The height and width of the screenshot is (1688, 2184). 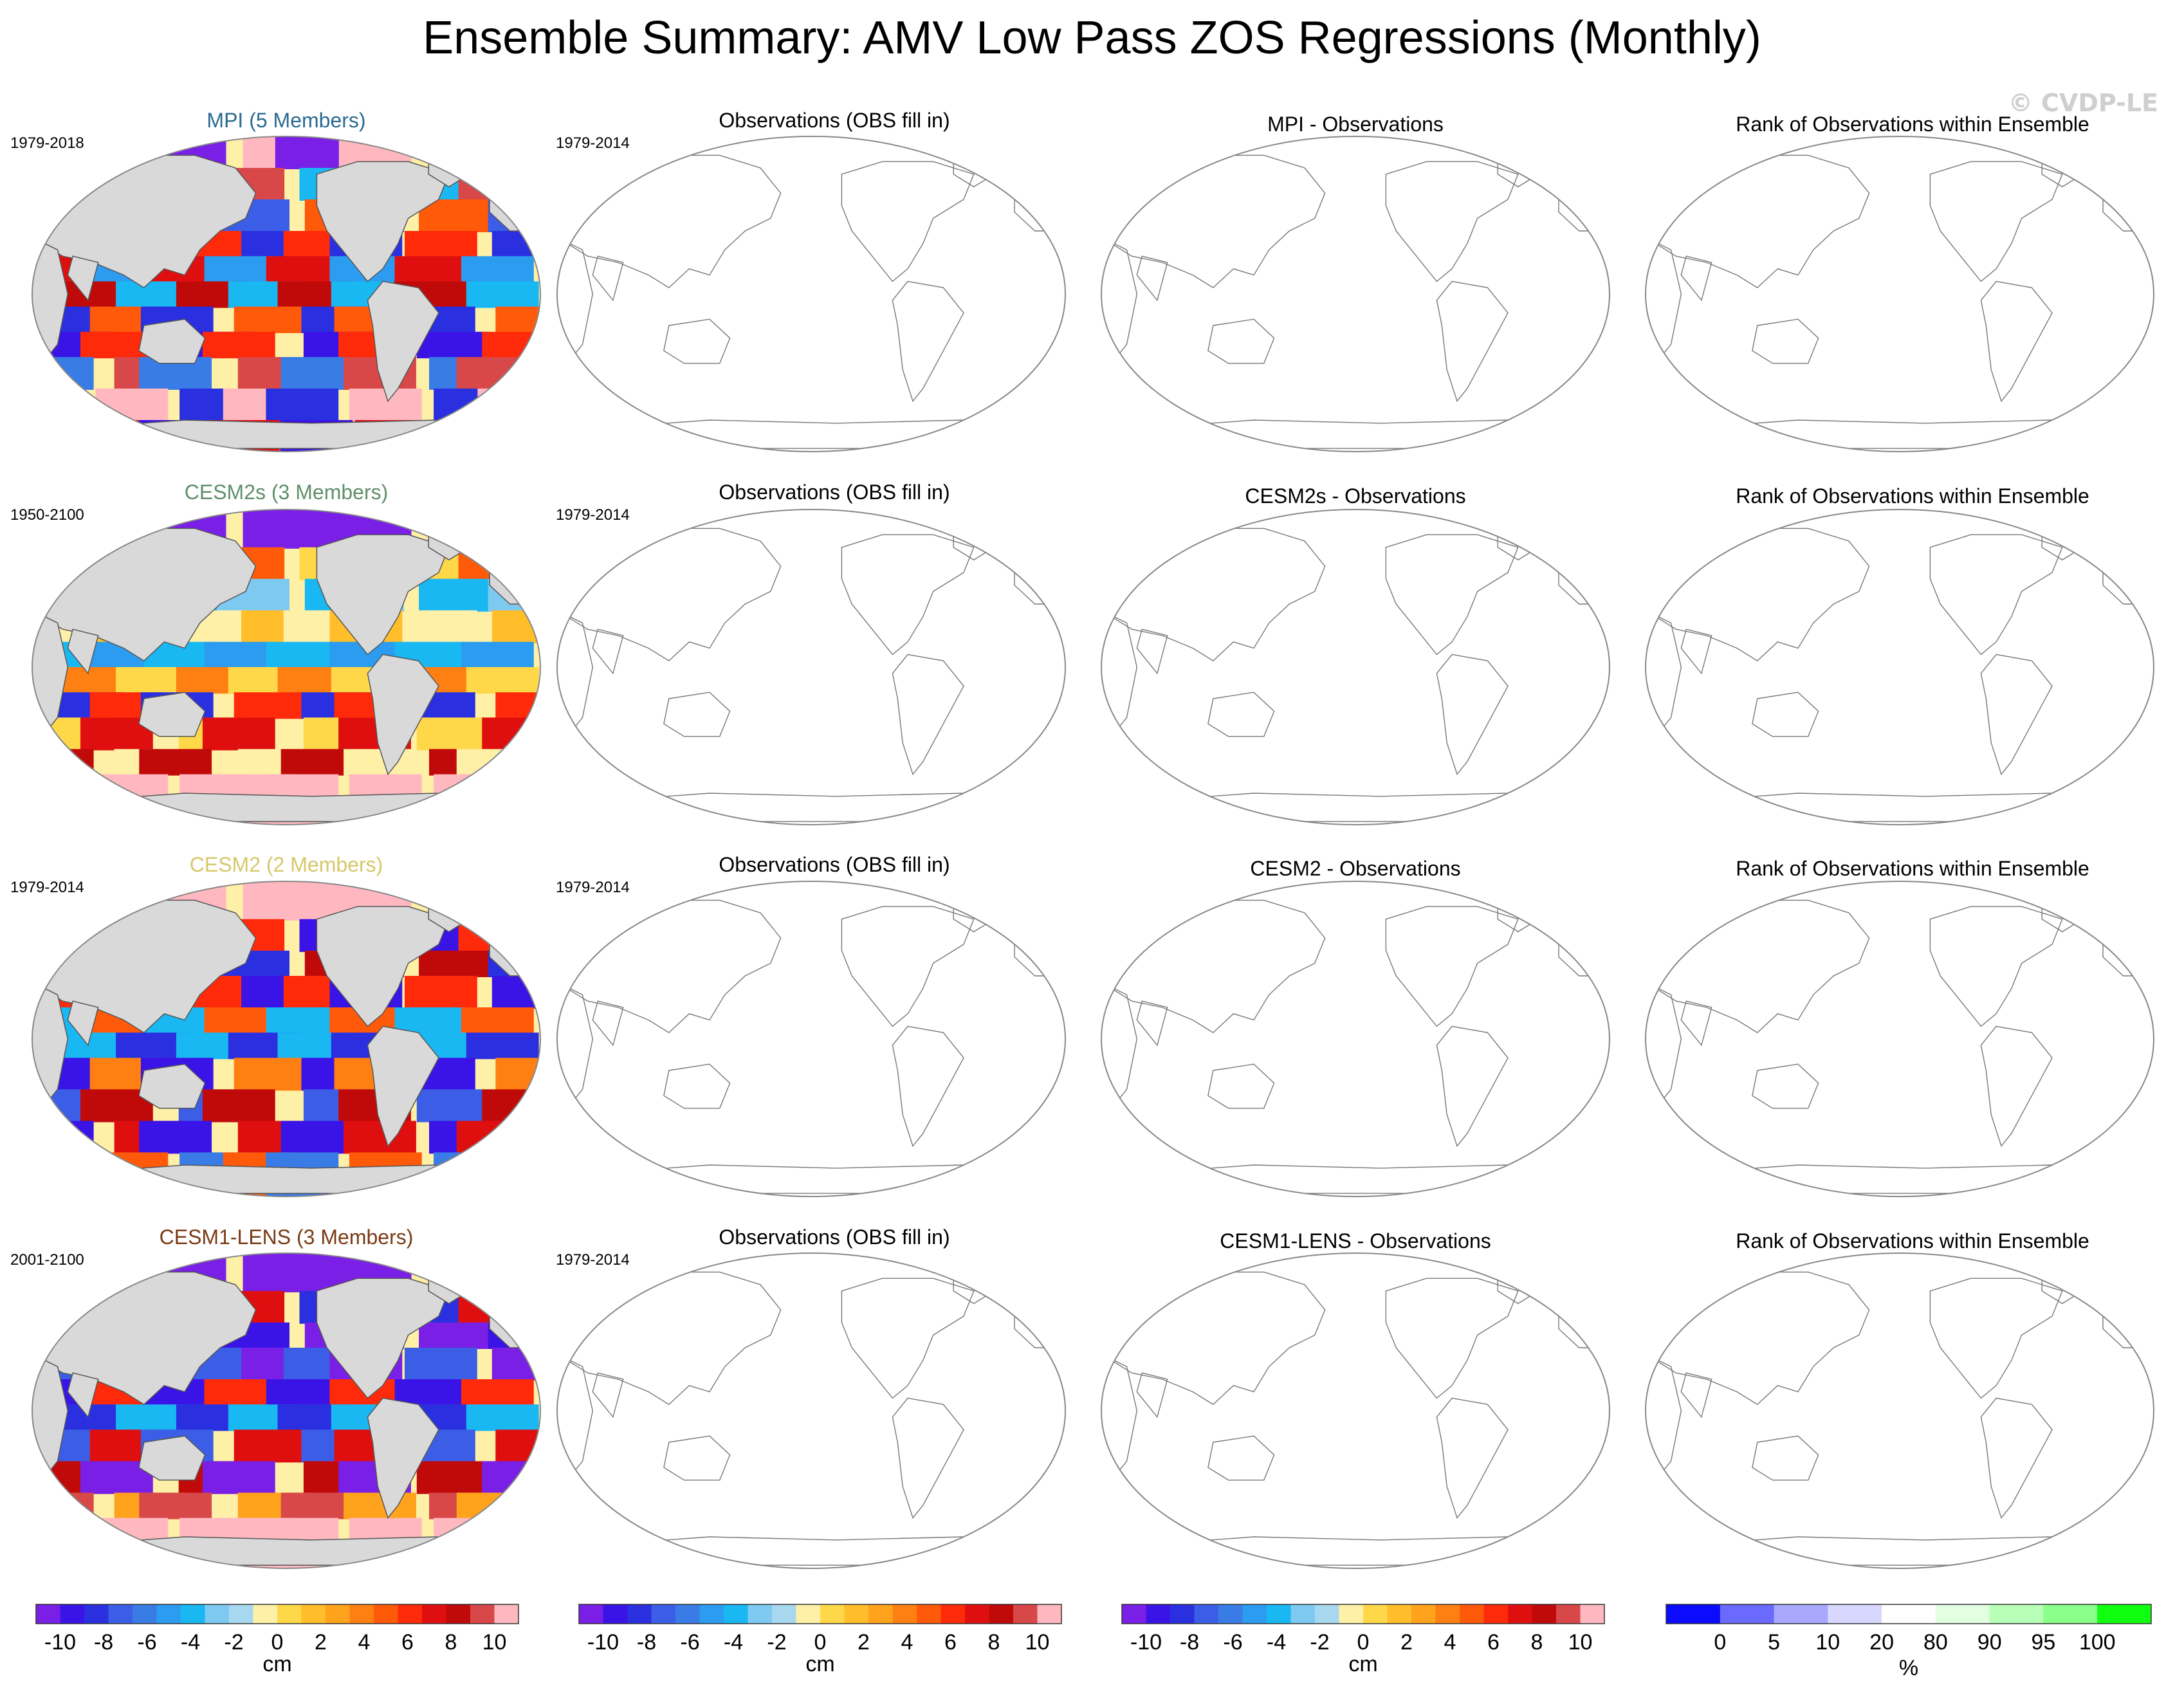 I want to click on colorbar-tick-label: 4, so click(x=907, y=1642).